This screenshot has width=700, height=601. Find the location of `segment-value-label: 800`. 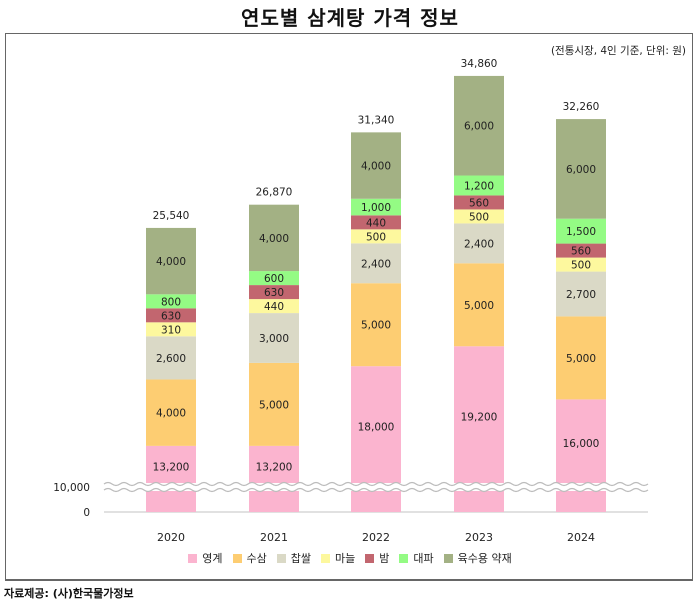

segment-value-label: 800 is located at coordinates (171, 302).